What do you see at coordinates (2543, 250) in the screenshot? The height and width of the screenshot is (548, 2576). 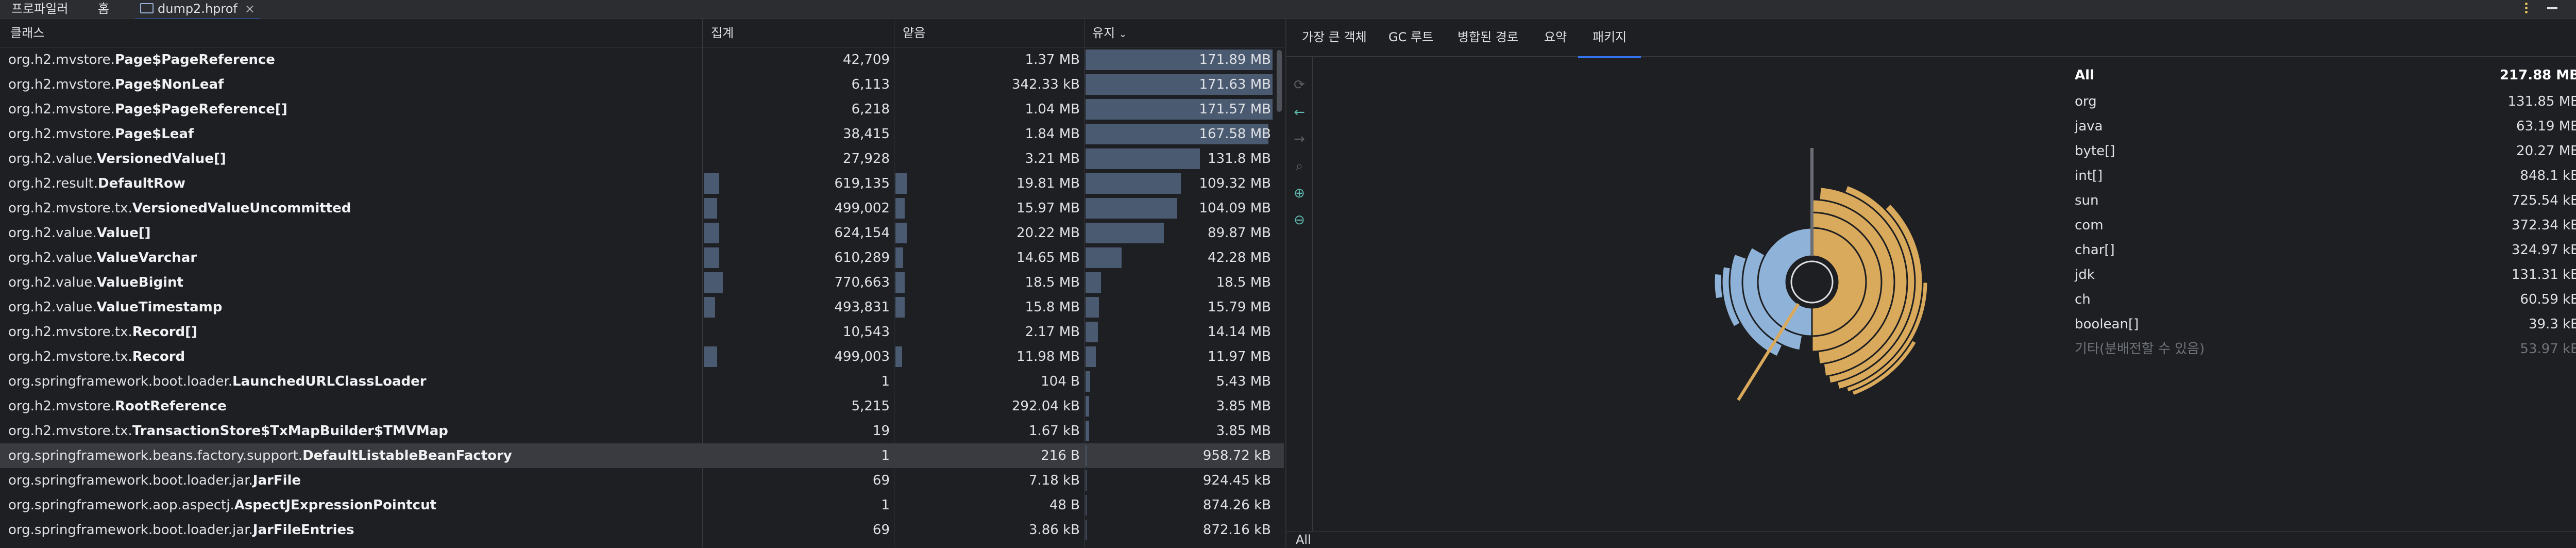 I see `legend-value: 324.97 kB` at bounding box center [2543, 250].